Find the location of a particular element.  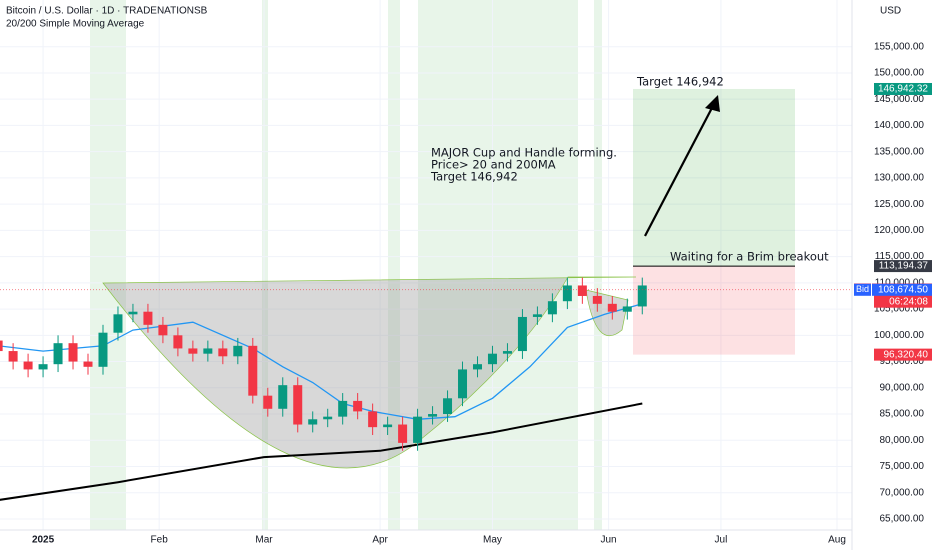

currency: USD is located at coordinates (890, 11).